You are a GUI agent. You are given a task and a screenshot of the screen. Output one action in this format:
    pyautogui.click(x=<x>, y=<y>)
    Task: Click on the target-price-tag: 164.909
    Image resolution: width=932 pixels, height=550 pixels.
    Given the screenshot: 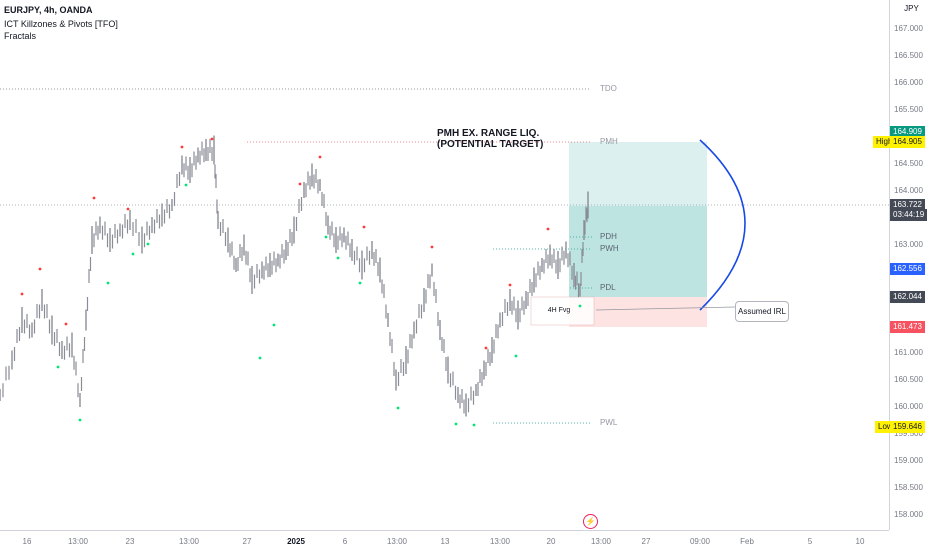 What is the action you would take?
    pyautogui.click(x=907, y=132)
    